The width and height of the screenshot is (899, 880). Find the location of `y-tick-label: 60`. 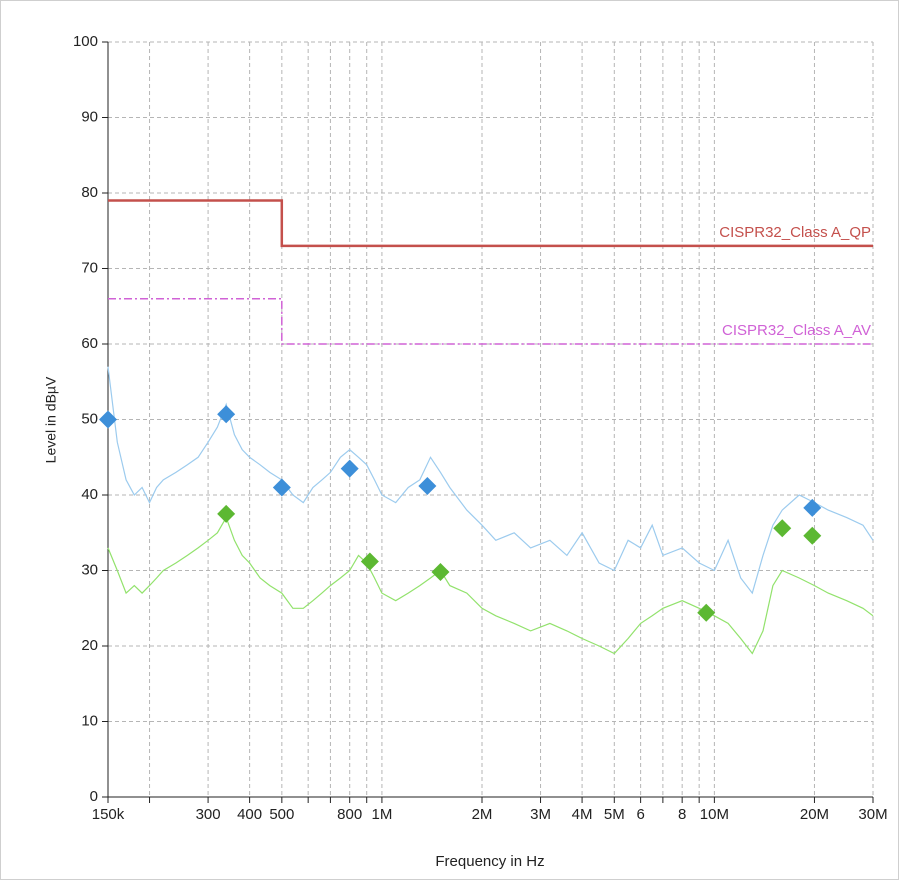

y-tick-label: 60 is located at coordinates (89, 343).